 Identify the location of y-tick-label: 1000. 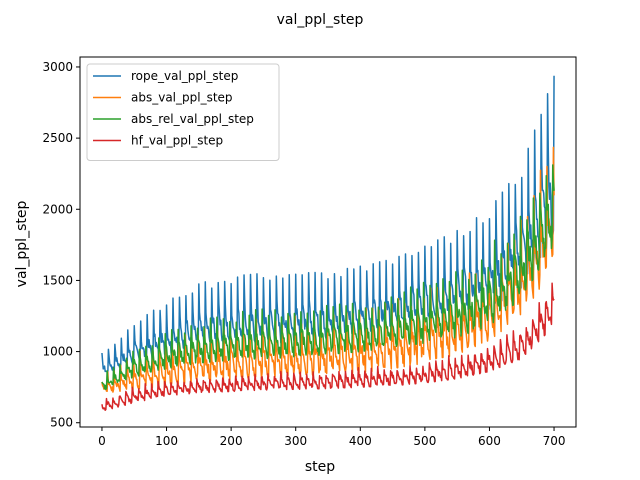
(57, 352).